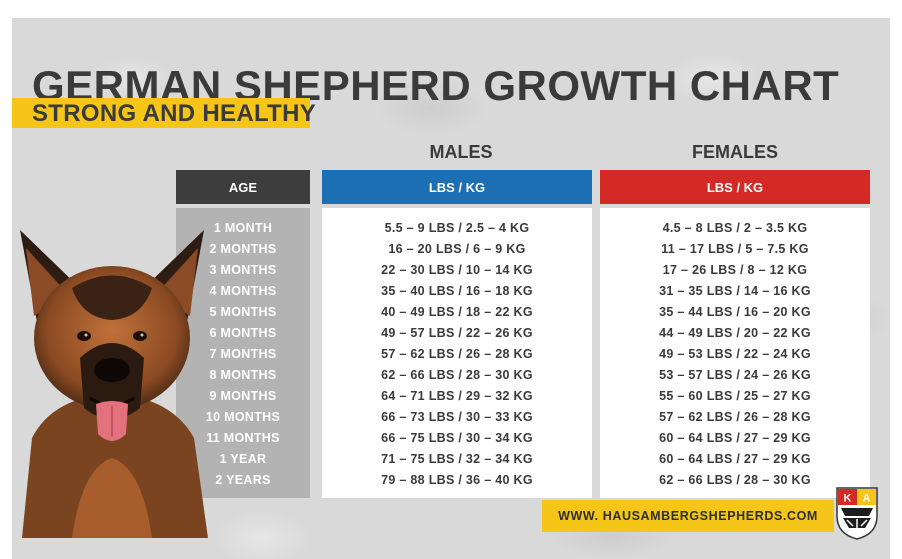 The image size is (902, 559). Describe the element at coordinates (243, 459) in the screenshot. I see `age-cell: 1 YEAR` at that location.